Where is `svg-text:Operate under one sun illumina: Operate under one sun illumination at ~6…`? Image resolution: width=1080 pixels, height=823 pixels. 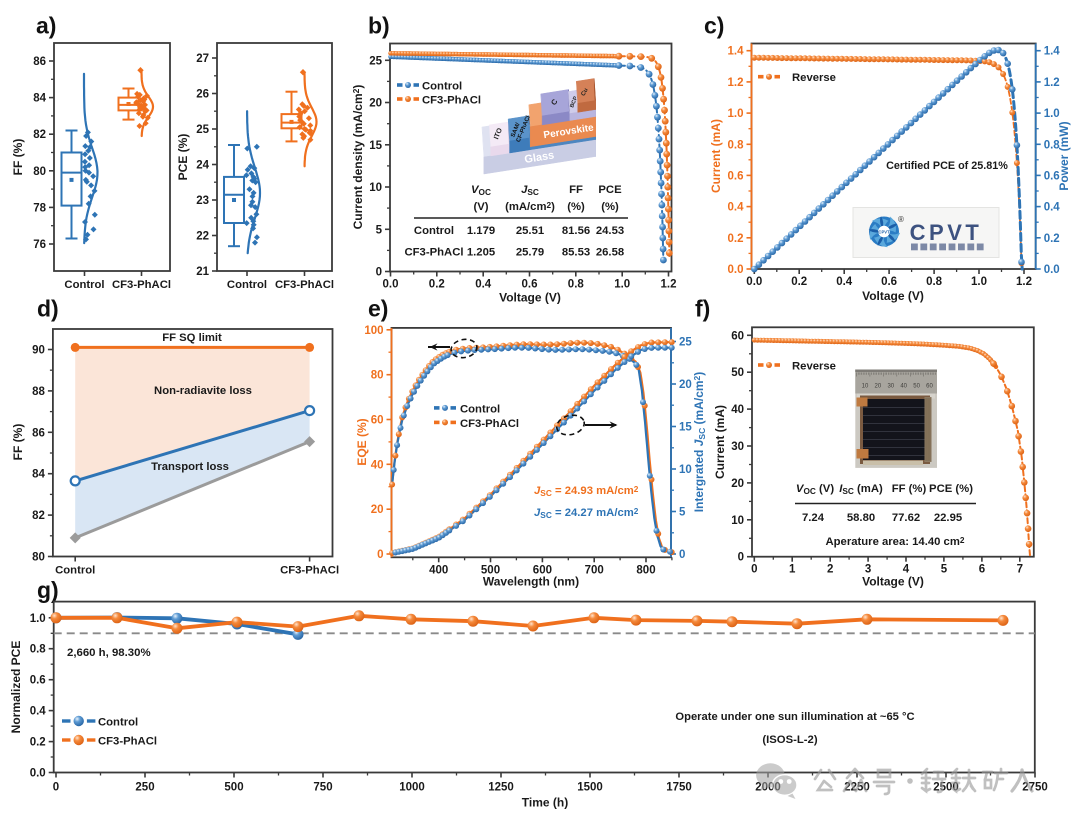 svg-text:Operate under one sun illumina: Operate under one sun illumination at ~6… is located at coordinates (794, 717).